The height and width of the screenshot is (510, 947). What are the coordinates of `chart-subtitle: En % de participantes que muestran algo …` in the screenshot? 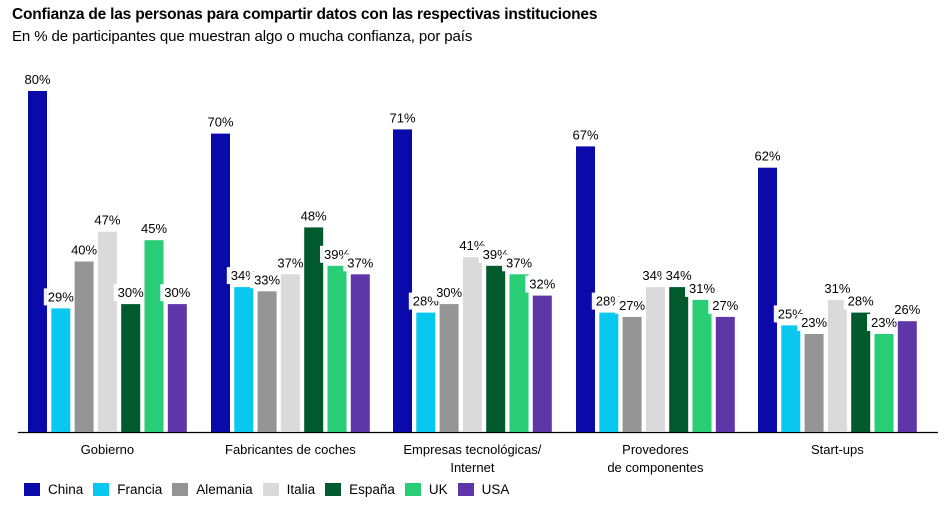 It's located at (242, 36).